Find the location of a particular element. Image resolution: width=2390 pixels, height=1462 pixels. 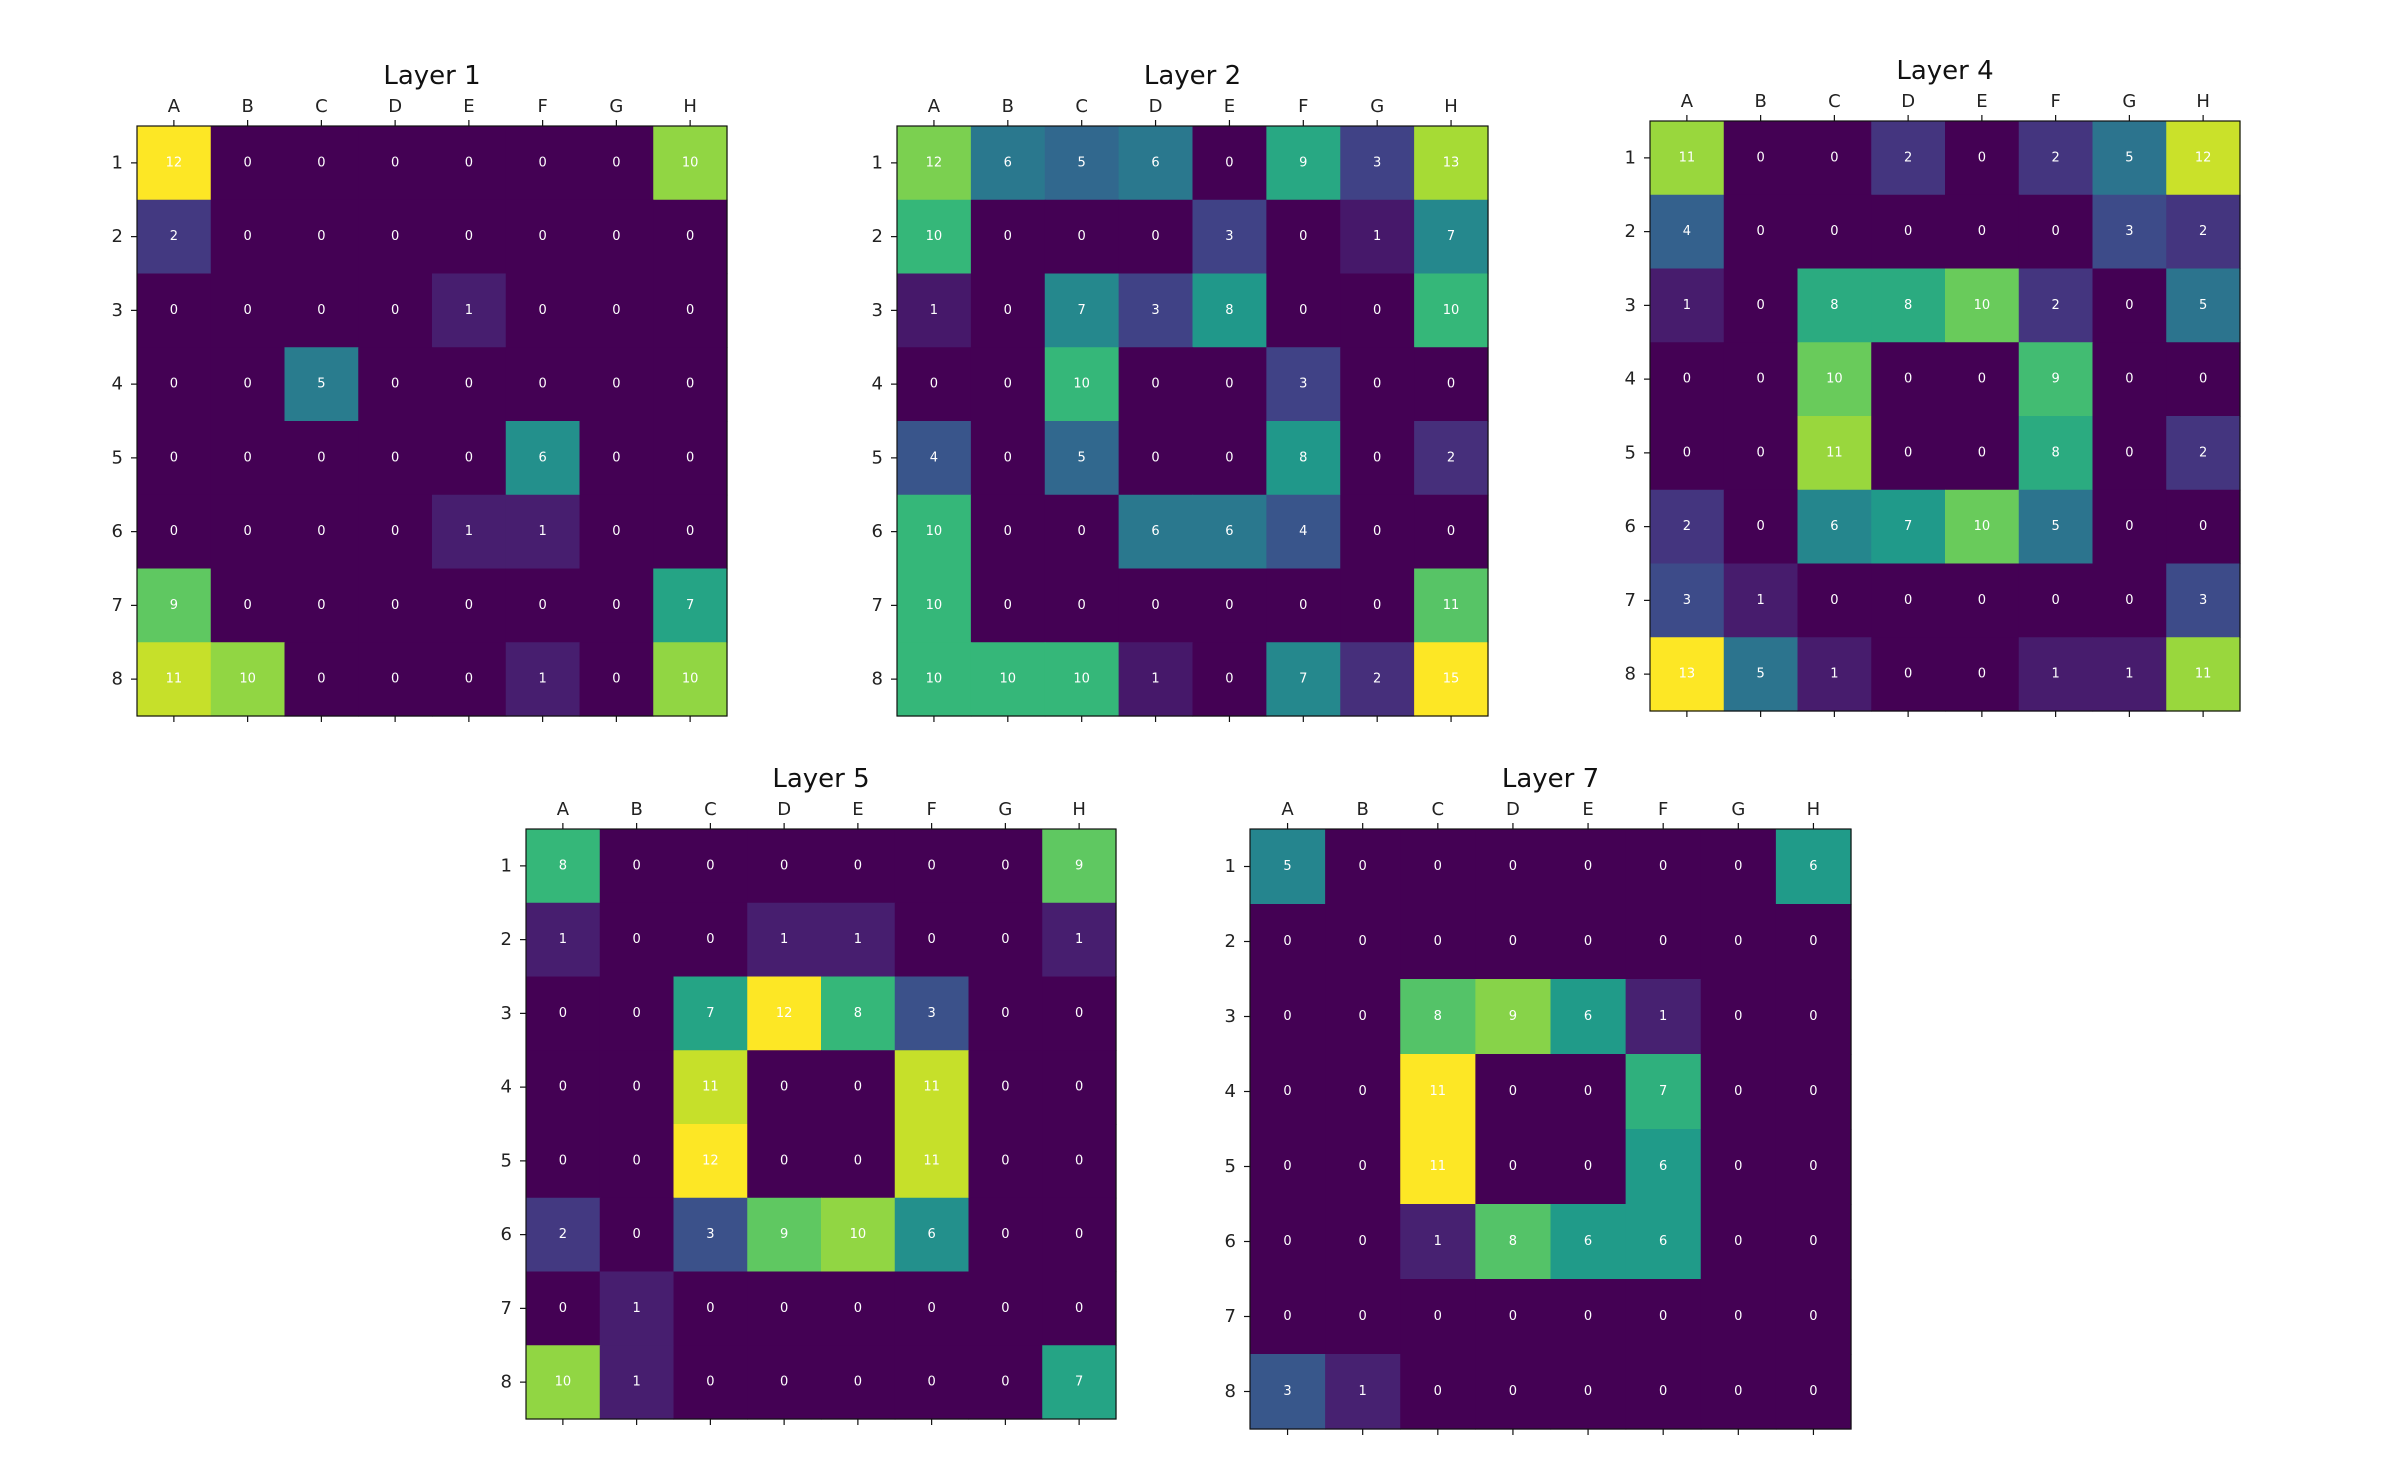

x-tick-label: G is located at coordinates (616, 106).